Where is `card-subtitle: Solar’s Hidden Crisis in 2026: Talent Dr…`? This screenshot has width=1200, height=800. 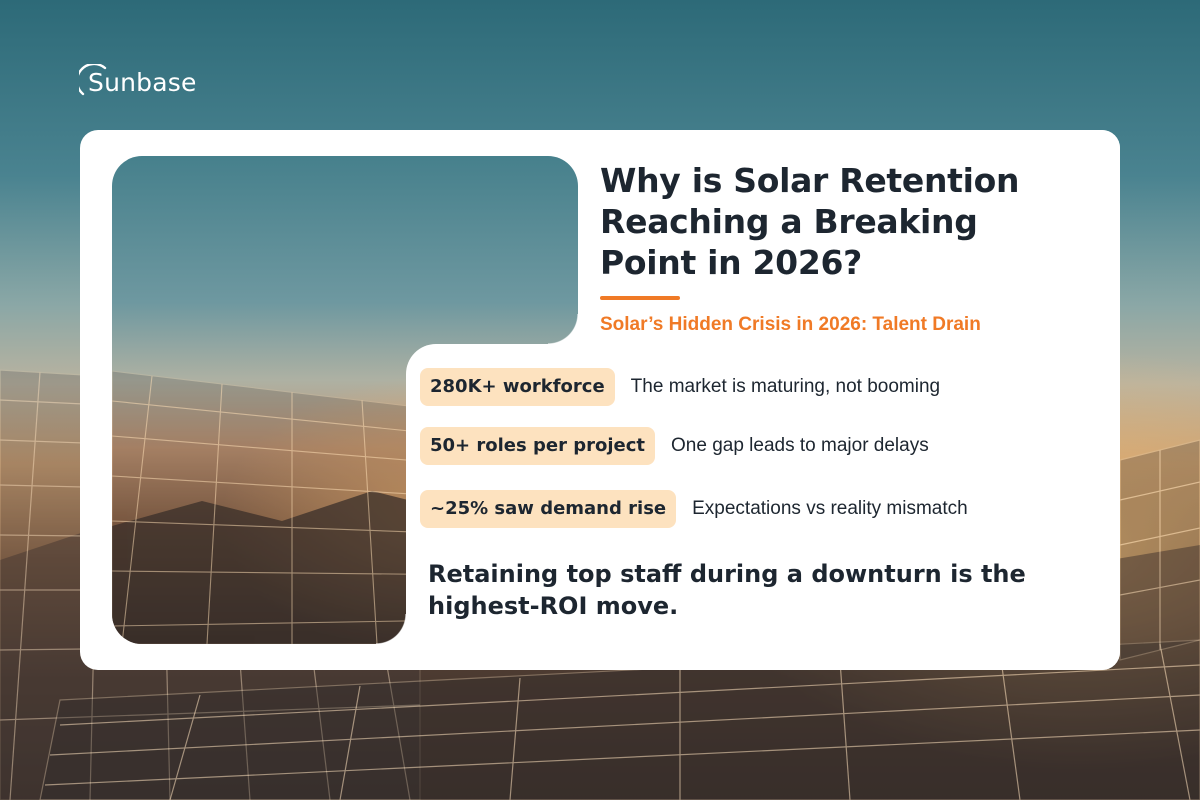 card-subtitle: Solar’s Hidden Crisis in 2026: Talent Dr… is located at coordinates (790, 324).